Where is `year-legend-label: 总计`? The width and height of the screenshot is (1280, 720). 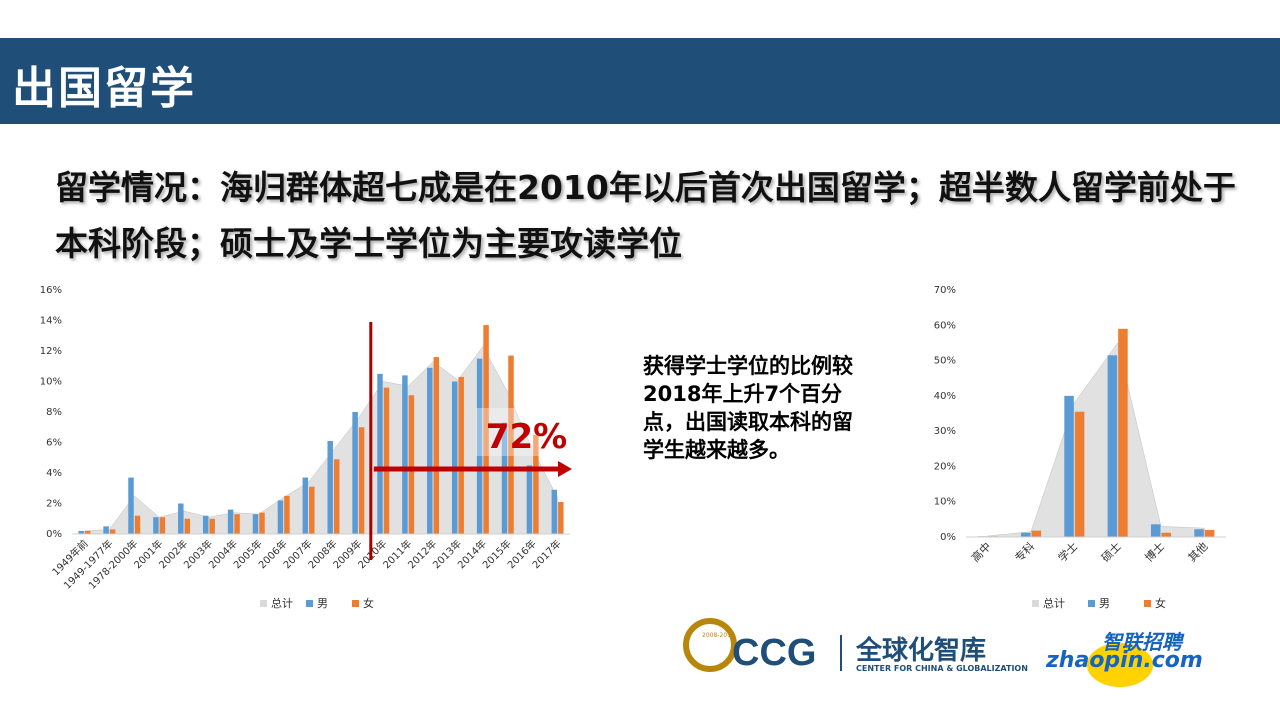 year-legend-label: 总计 is located at coordinates (282, 603).